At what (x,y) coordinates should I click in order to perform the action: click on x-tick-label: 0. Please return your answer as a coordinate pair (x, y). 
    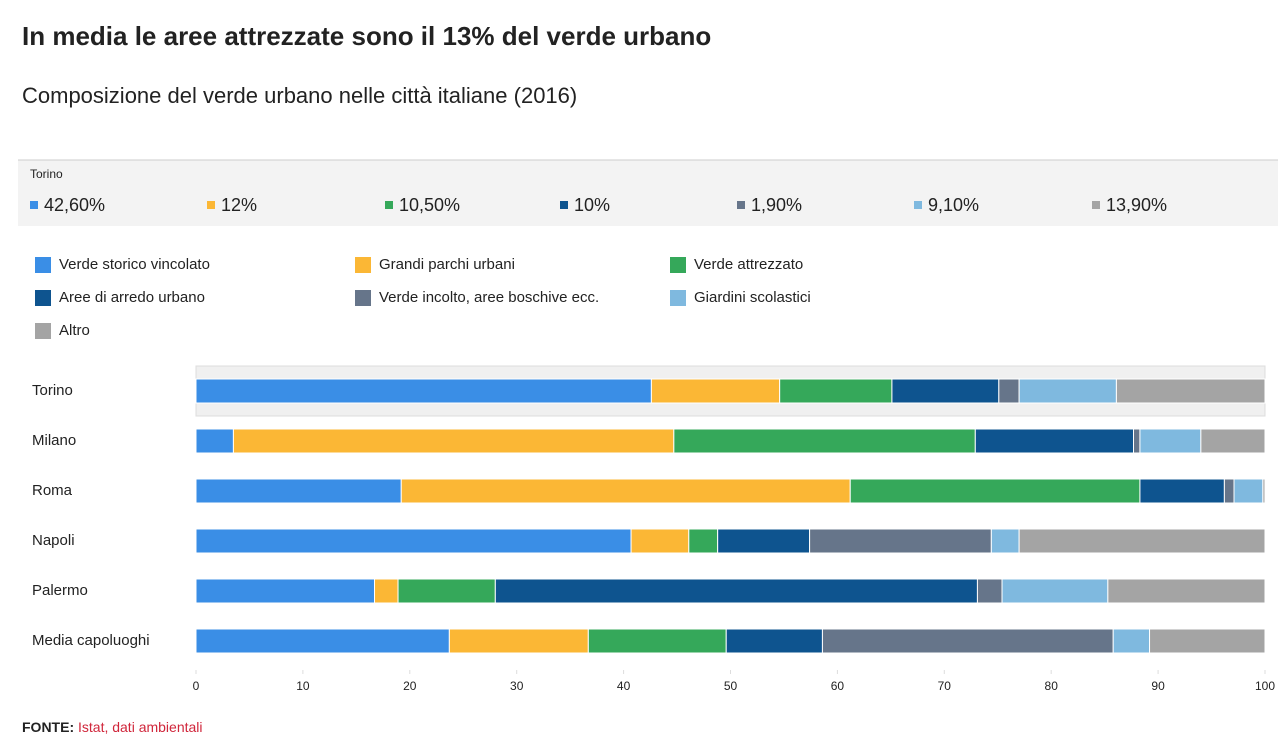
    Looking at the image, I should click on (196, 686).